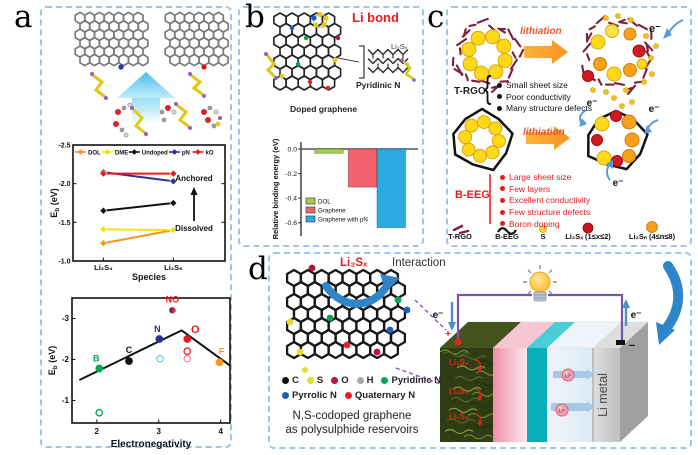 This screenshot has width=698, height=455. Describe the element at coordinates (193, 178) in the screenshot. I see `anchored-annotation: Anchored` at that location.